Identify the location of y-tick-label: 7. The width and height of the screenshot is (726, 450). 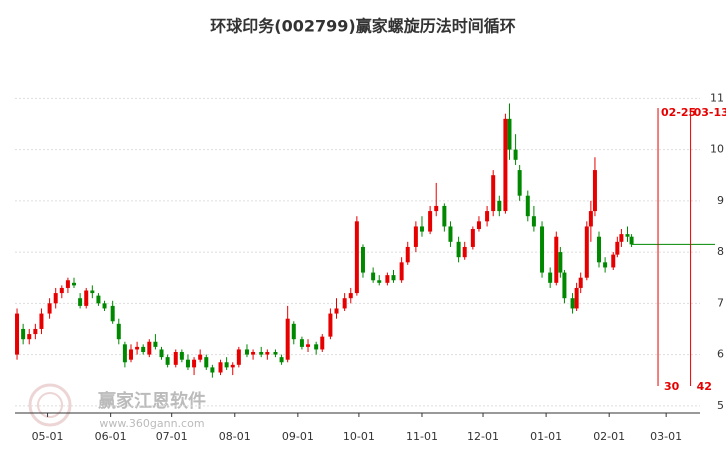
(720, 302).